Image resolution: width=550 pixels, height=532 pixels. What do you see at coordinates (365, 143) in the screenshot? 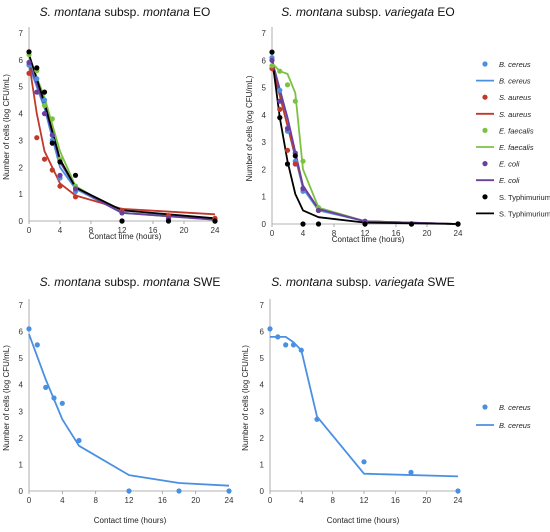
I see `series-fit-line-ef` at bounding box center [365, 143].